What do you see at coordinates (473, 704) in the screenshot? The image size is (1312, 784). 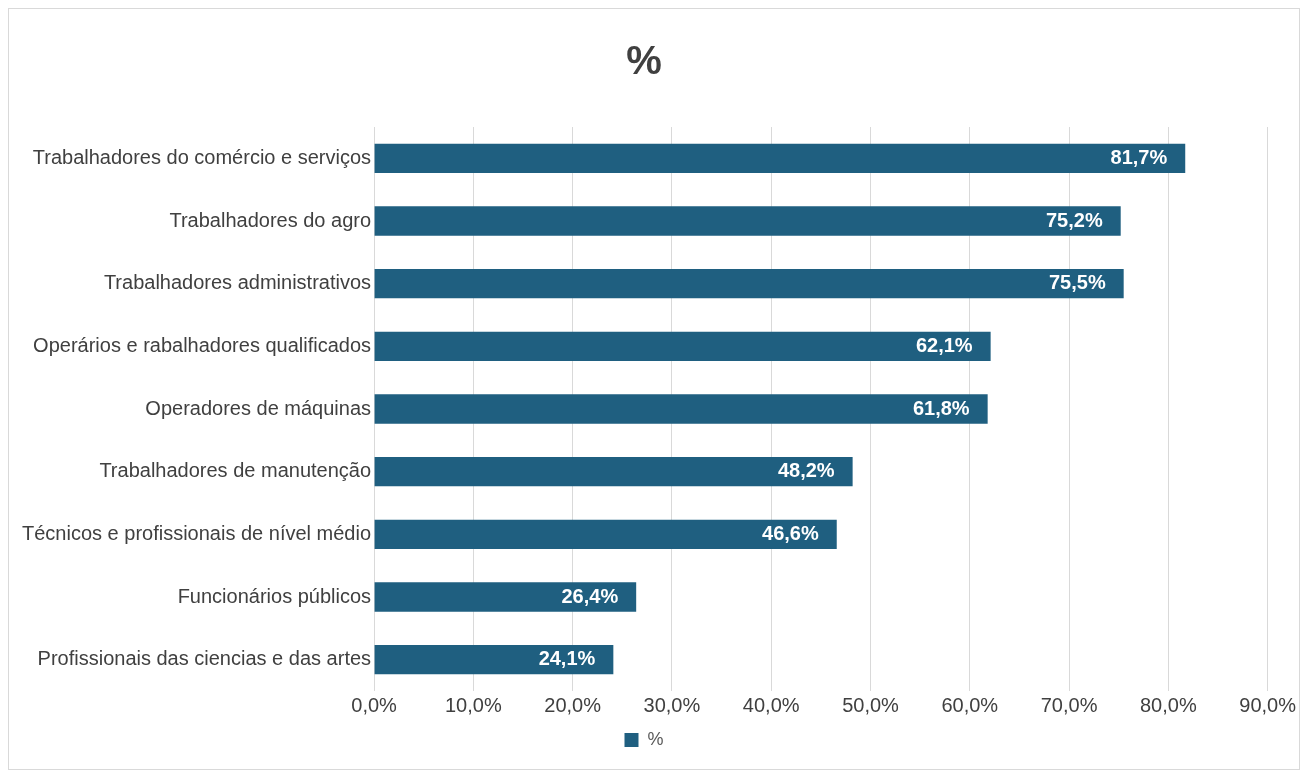 I see `x-tick-label: 10,0%` at bounding box center [473, 704].